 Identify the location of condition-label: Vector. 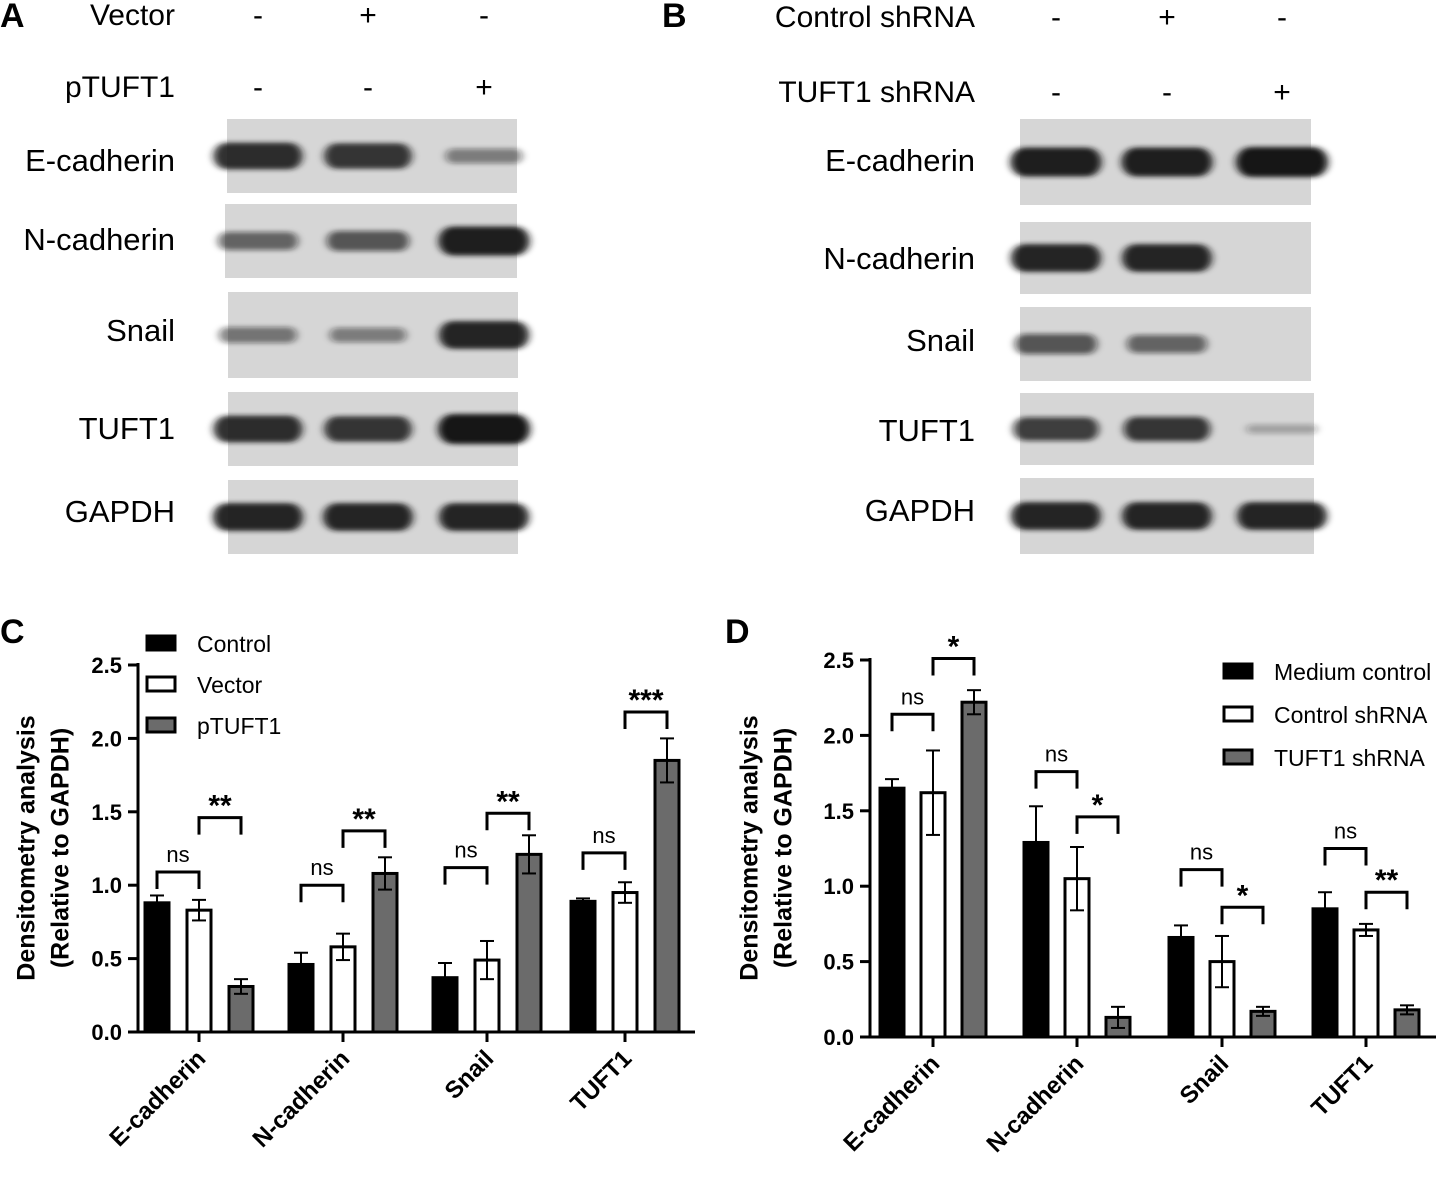
(132, 16).